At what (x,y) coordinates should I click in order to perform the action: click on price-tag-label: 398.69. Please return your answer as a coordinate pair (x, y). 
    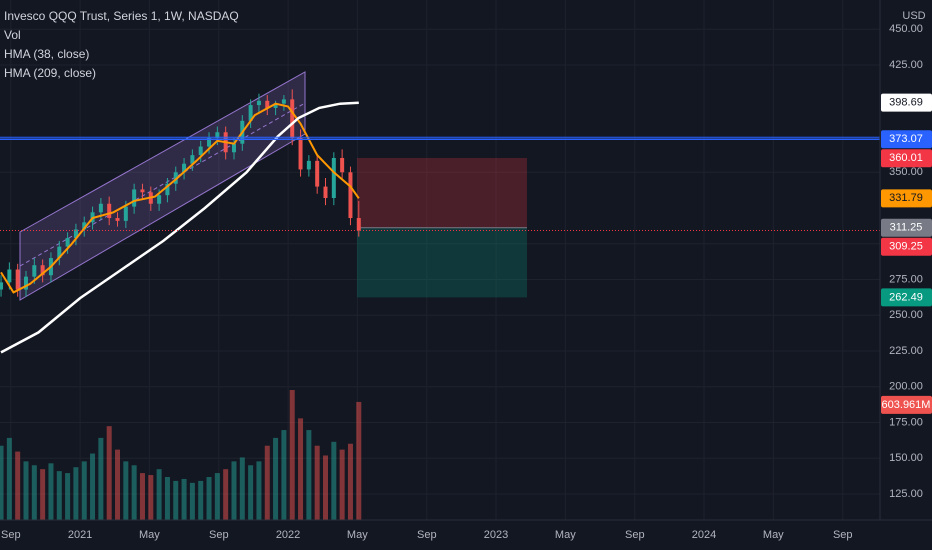
    Looking at the image, I should click on (906, 103).